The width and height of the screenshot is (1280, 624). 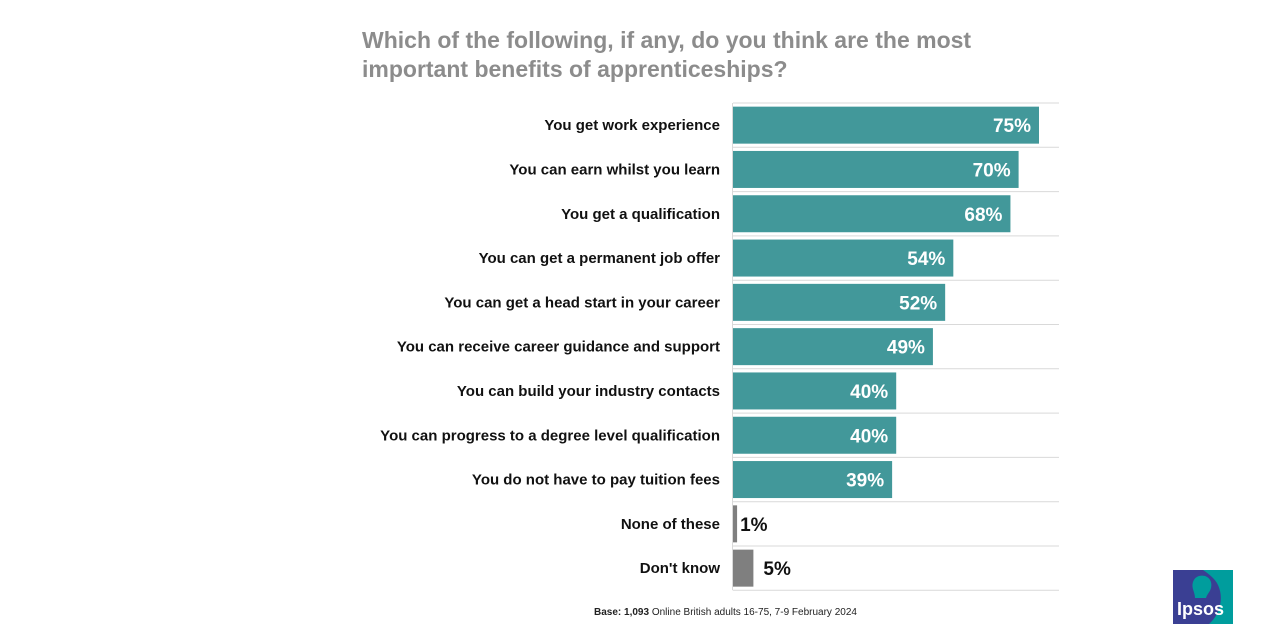 What do you see at coordinates (596, 480) in the screenshot?
I see `category-label: You do not have to pay tuition fees` at bounding box center [596, 480].